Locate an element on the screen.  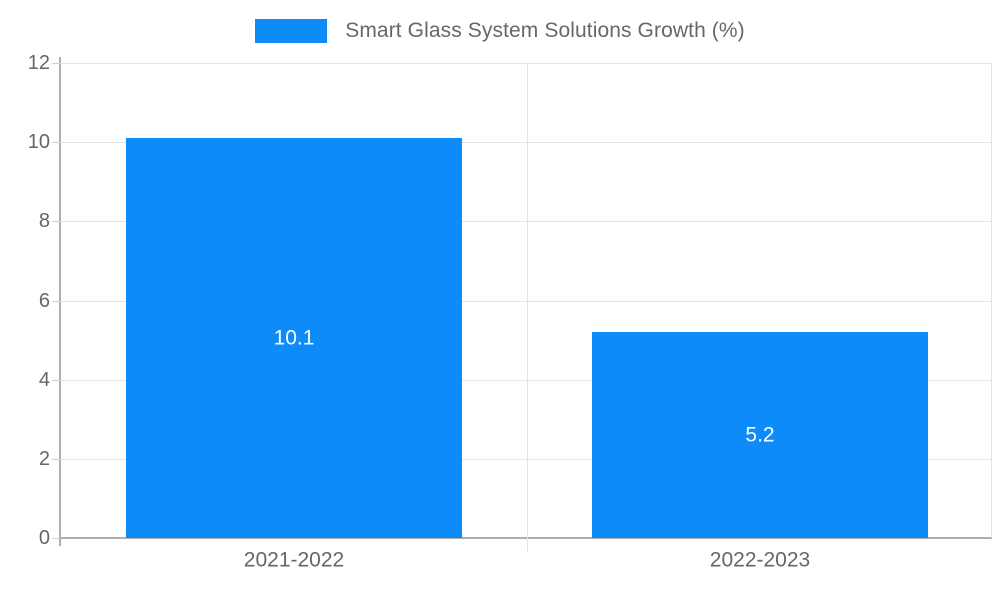
legend-color-swatch-icon is located at coordinates (291, 31).